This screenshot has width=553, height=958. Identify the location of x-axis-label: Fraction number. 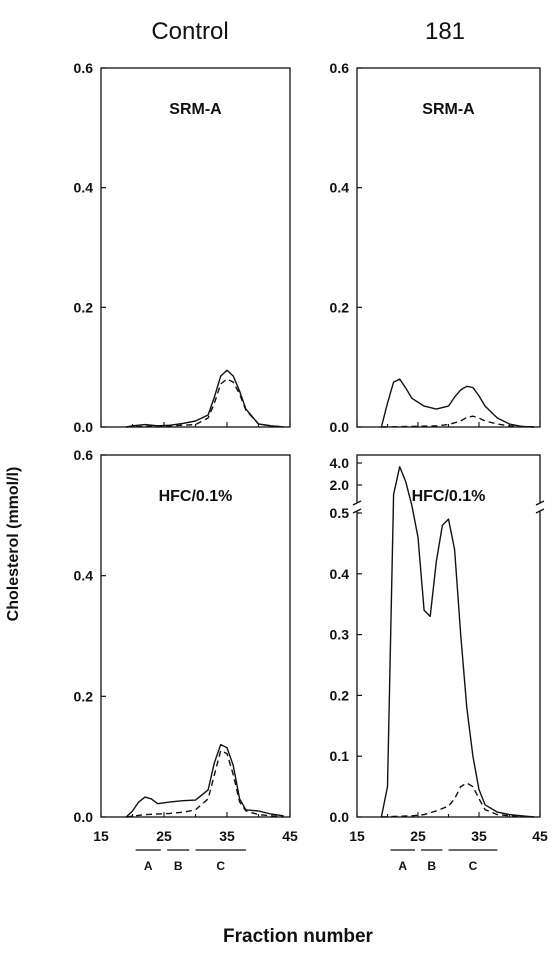
(298, 936).